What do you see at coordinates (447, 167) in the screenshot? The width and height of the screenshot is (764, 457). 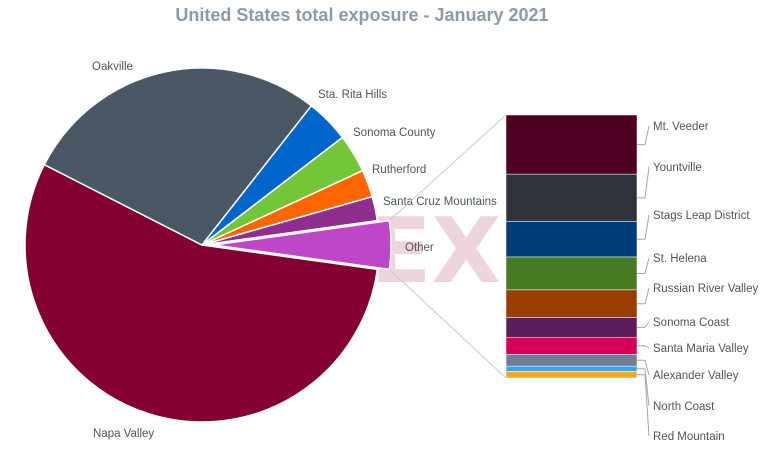 I see `connector-top` at bounding box center [447, 167].